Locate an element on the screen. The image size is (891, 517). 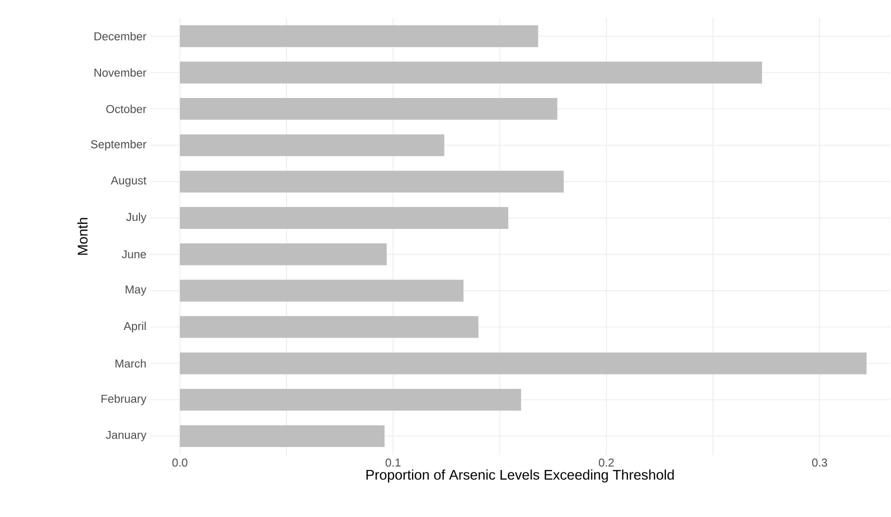
y-tick-label: November is located at coordinates (120, 72).